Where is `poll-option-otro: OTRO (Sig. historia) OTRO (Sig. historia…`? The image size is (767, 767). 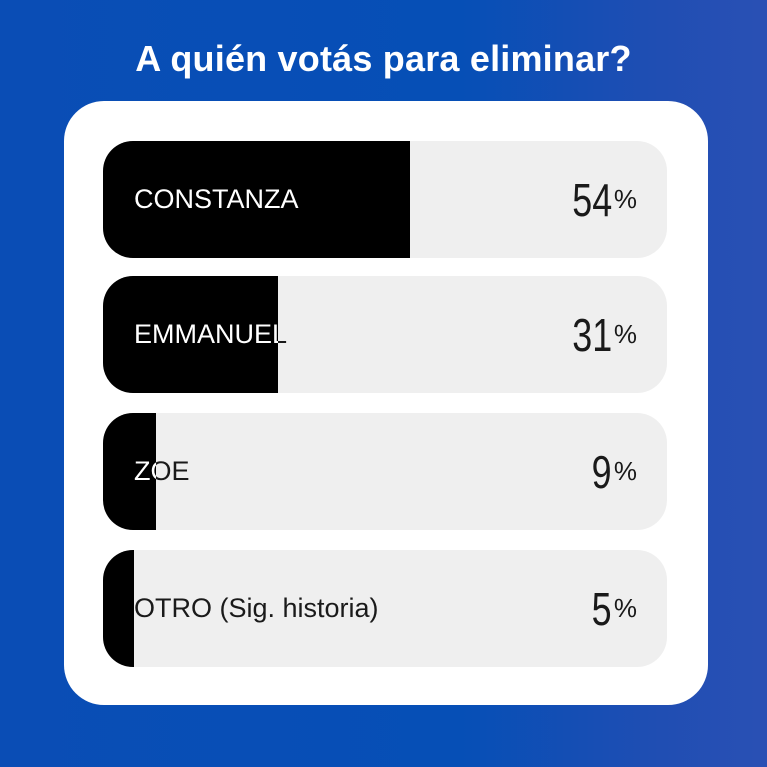
poll-option-otro: OTRO (Sig. historia) OTRO (Sig. historia… is located at coordinates (385, 608).